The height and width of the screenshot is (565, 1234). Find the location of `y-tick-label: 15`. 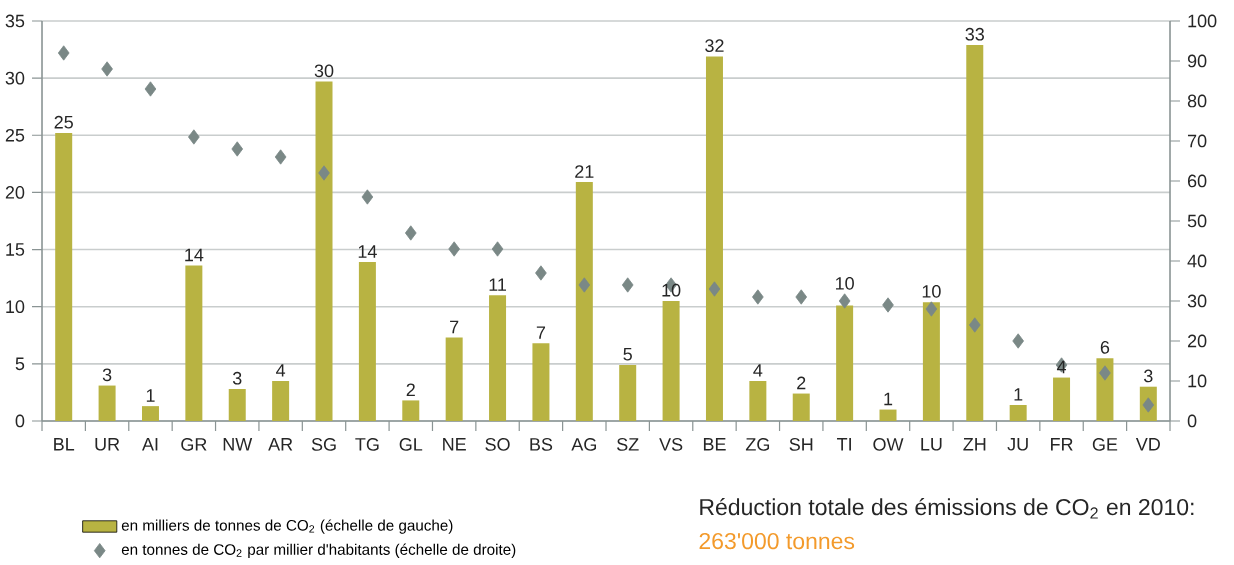

y-tick-label: 15 is located at coordinates (15, 249).